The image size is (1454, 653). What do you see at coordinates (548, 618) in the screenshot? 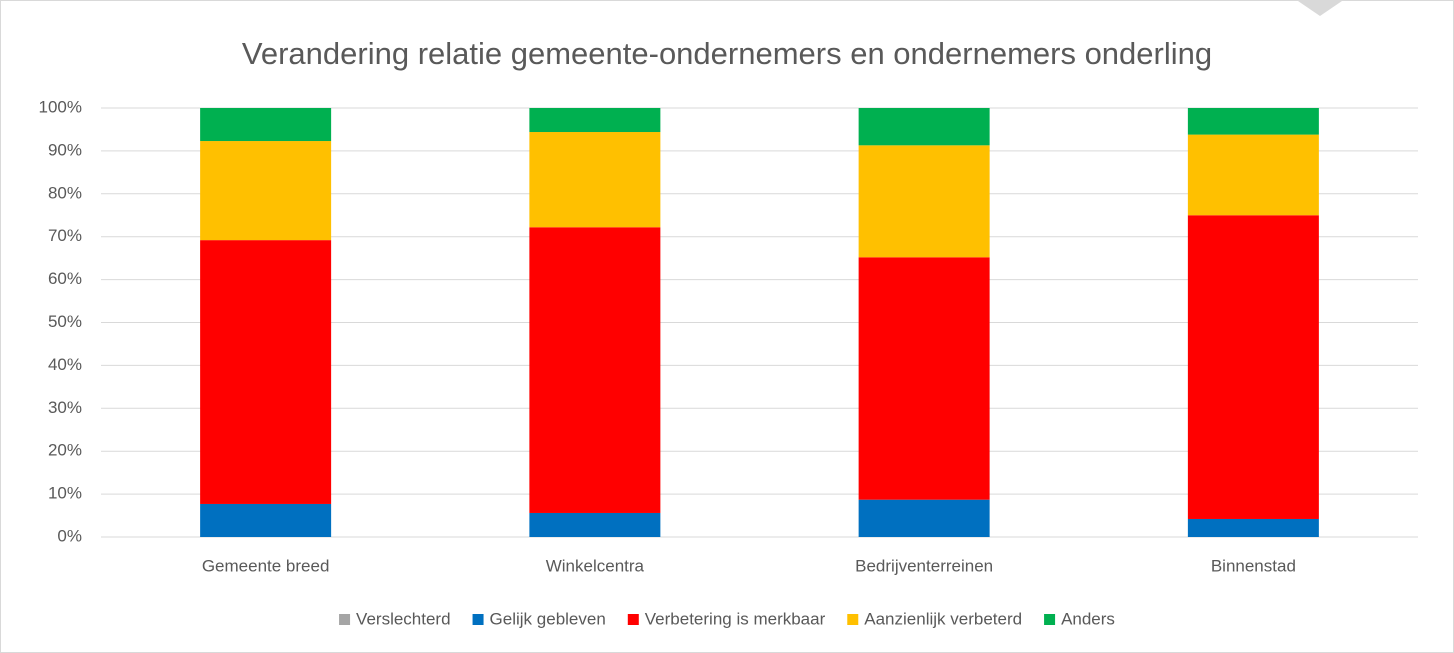
I see `legend-label: Gelijk gebleven` at bounding box center [548, 618].